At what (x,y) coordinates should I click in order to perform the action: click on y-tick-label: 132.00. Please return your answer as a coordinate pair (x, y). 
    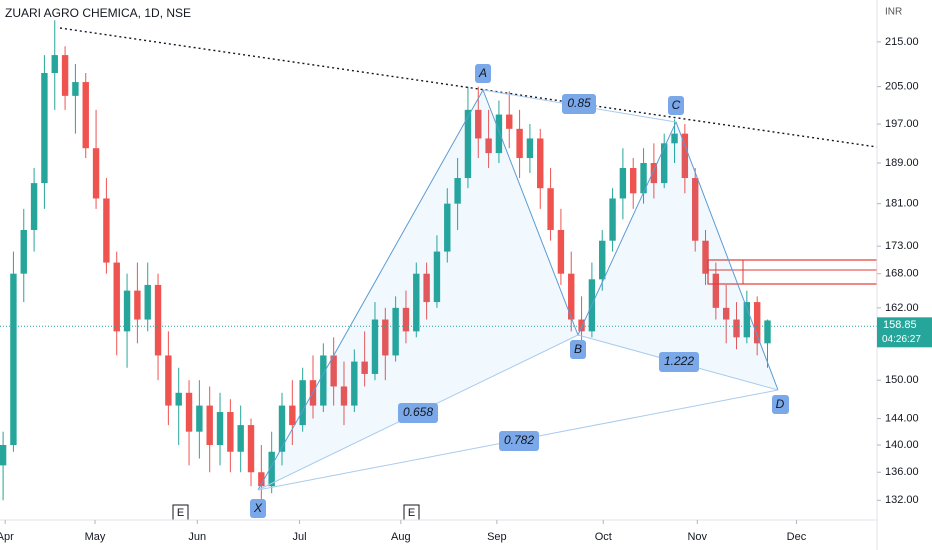
    Looking at the image, I should click on (902, 500).